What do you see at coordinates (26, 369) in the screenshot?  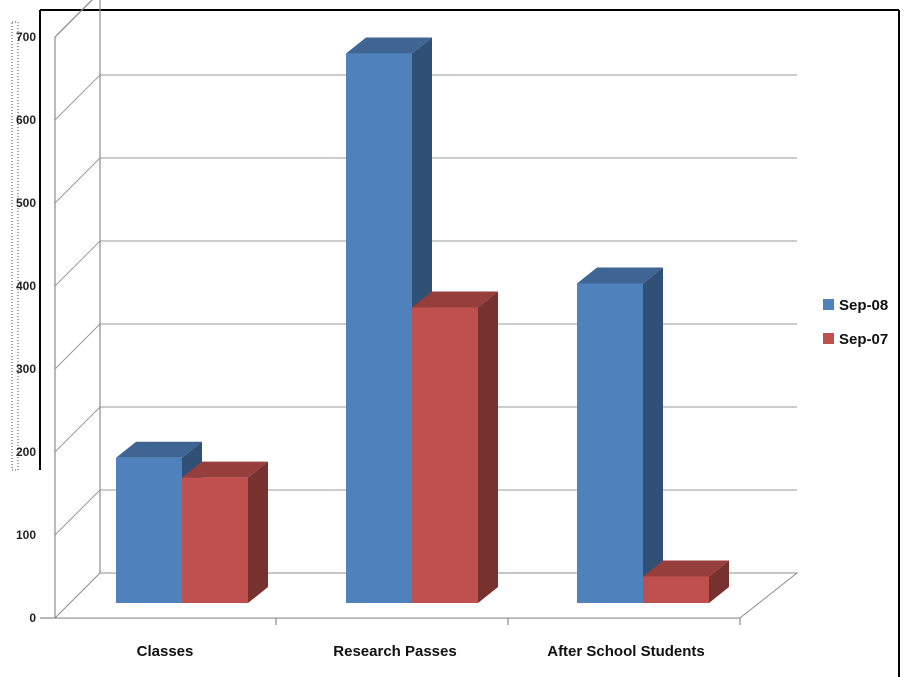 I see `y-tick-label: 300` at bounding box center [26, 369].